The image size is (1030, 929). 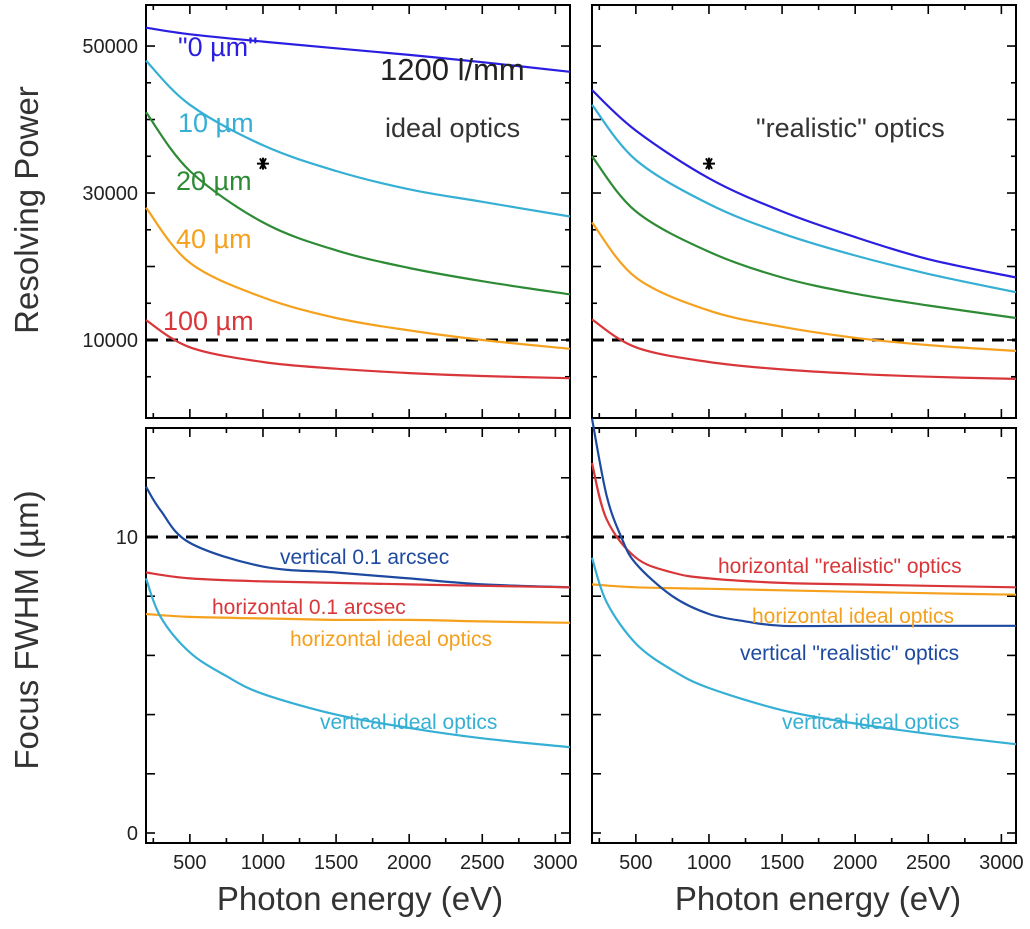 I want to click on y-tick-label: 50000, so click(x=110, y=47).